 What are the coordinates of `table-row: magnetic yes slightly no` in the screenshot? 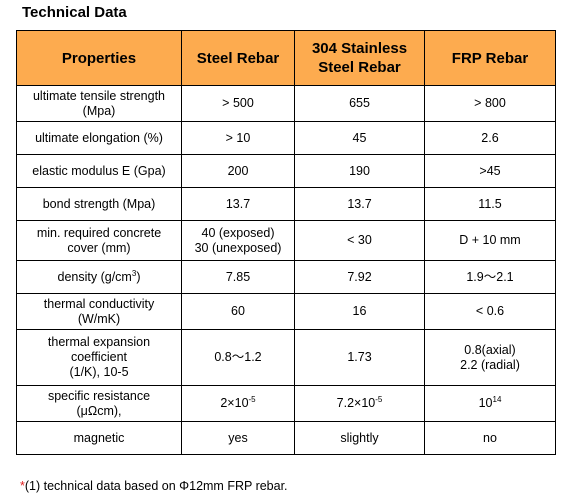 It's located at (286, 438).